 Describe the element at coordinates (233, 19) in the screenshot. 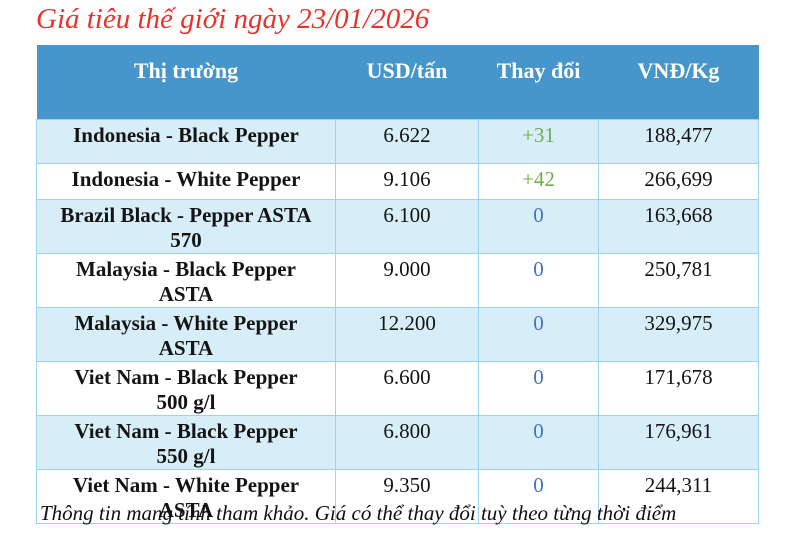

I see `page-title: Giá tiêu thế giới ngày 23/01/2026` at that location.